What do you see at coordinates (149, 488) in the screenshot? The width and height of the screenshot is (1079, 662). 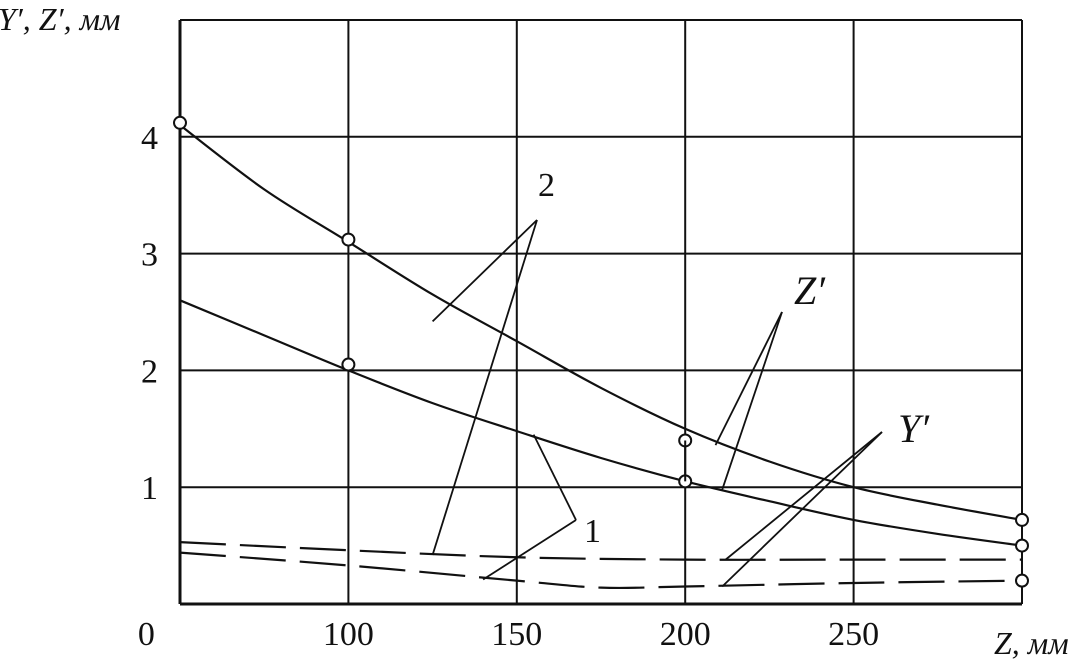 I see `y-tick-label: 1` at bounding box center [149, 488].